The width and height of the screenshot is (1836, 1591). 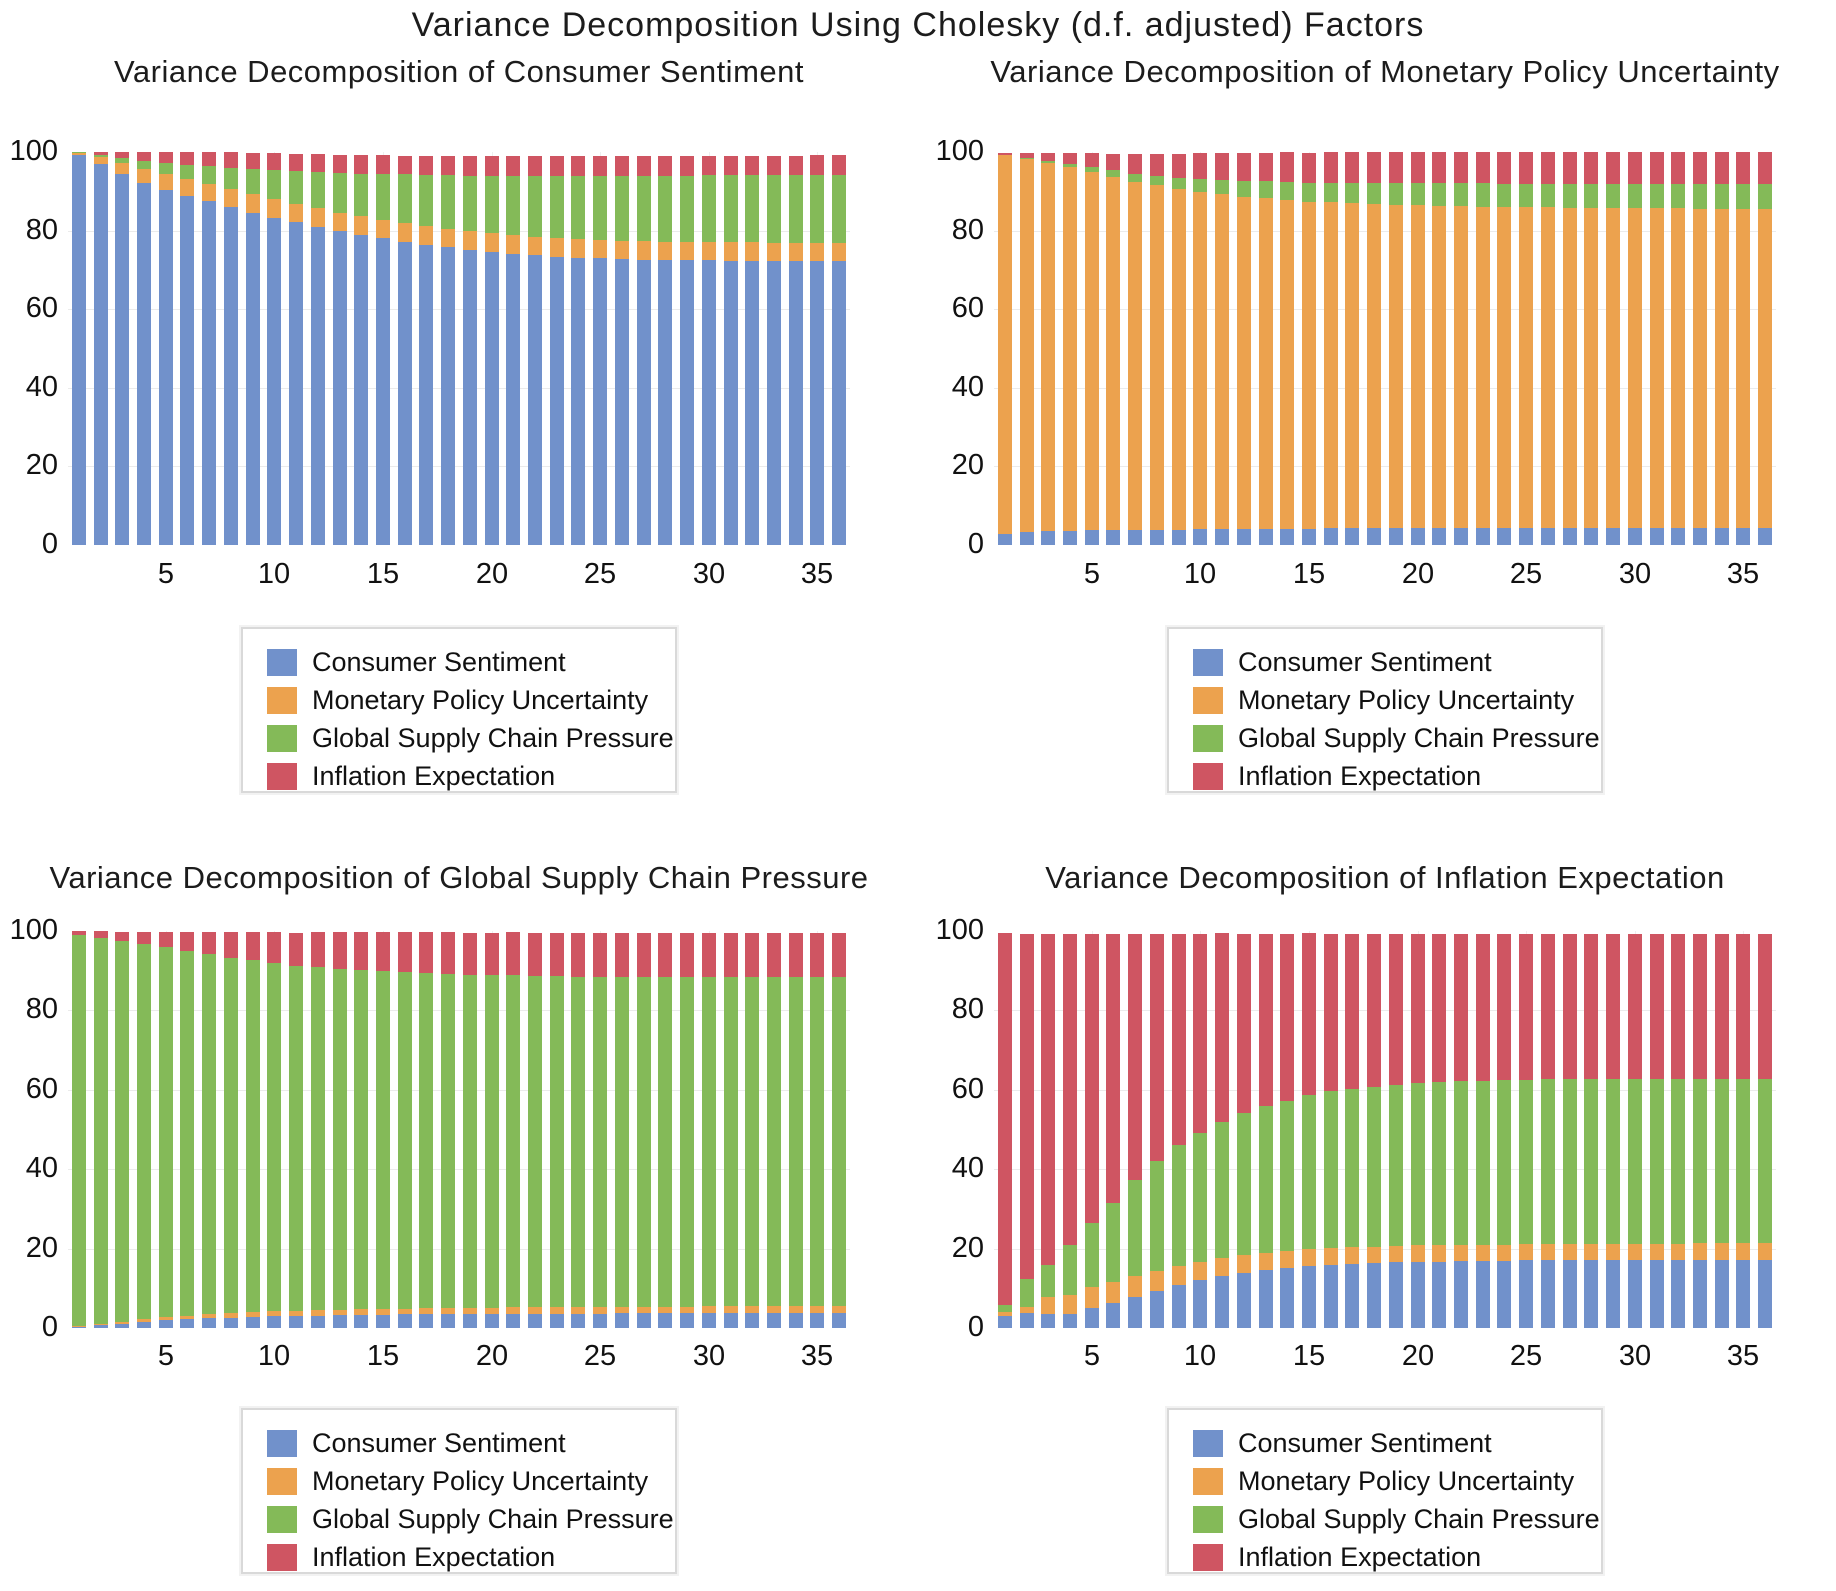 I want to click on legend-item: Inflation Expectation, so click(x=466, y=776).